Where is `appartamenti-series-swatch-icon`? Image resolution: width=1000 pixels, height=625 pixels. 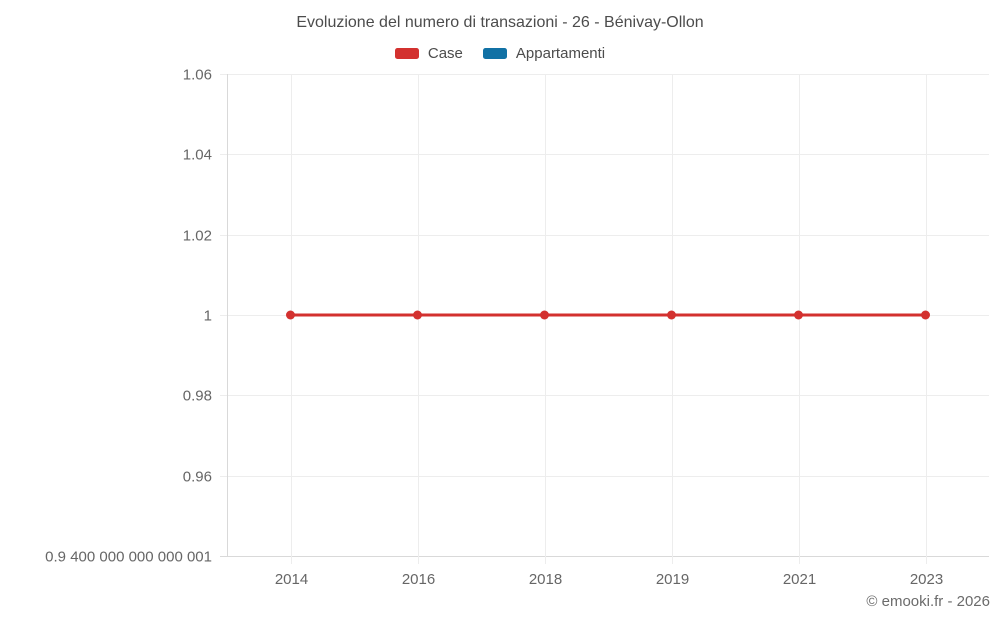
appartamenti-series-swatch-icon is located at coordinates (494, 53).